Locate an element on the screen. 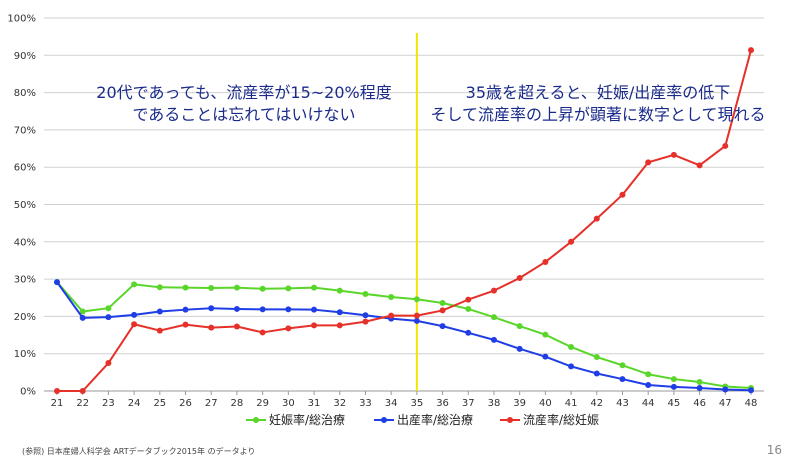 This screenshot has height=470, width=800. source-note: (参照) 日本産婦人科学会 ARTデータブック2015年 のデータより is located at coordinates (139, 451).